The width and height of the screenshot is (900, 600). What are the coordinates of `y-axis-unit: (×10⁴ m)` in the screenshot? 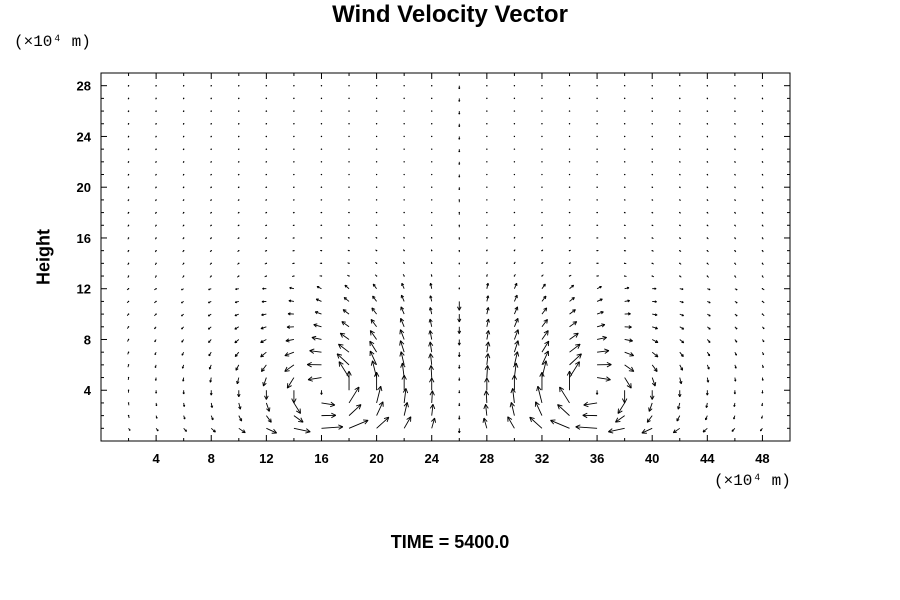 It's located at (52, 42).